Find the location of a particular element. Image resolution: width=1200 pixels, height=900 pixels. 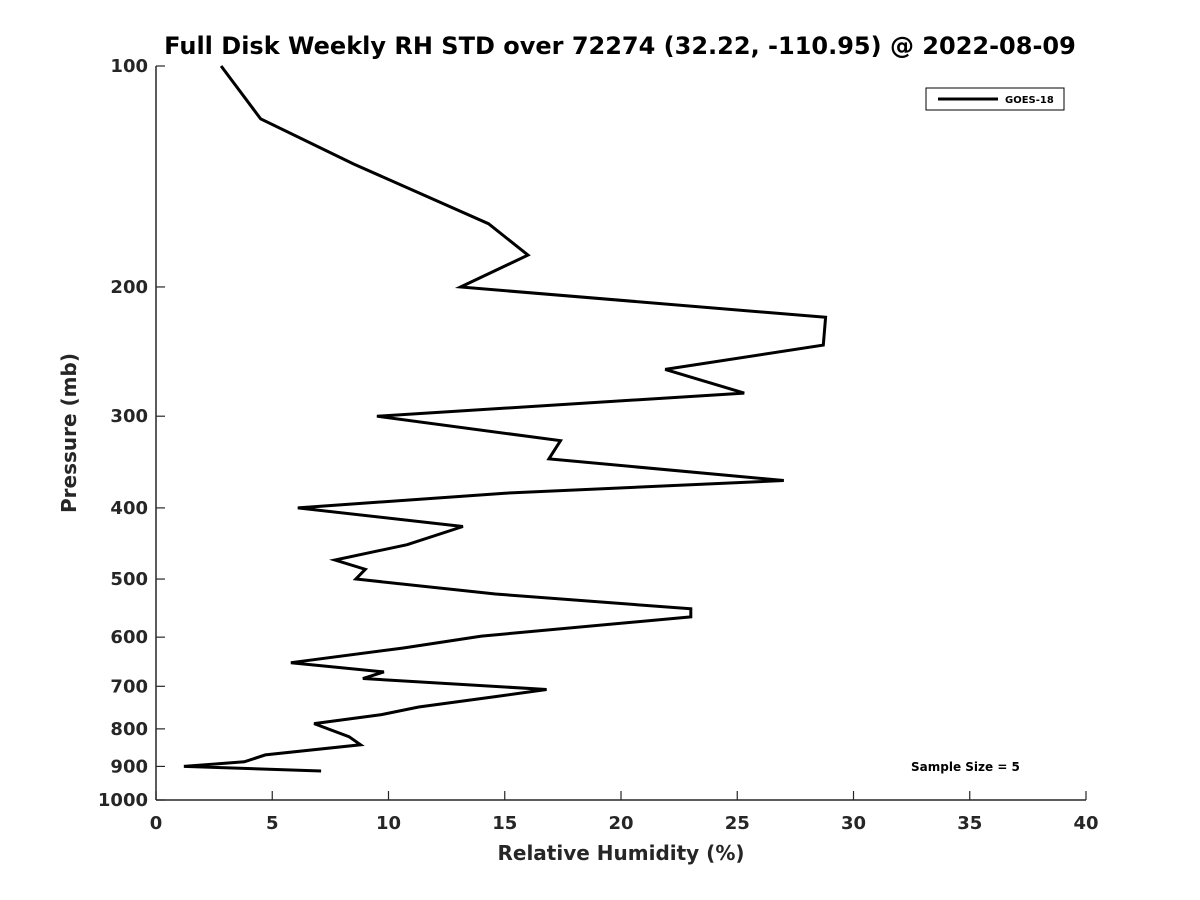

legend-label-goes-18: GOES-18 is located at coordinates (1029, 100).